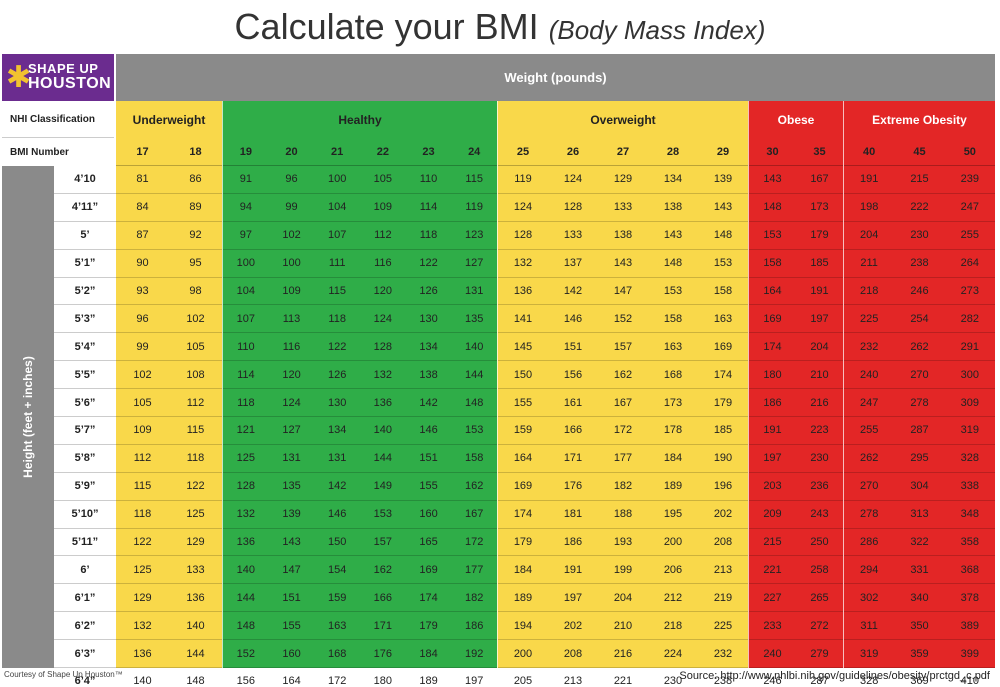  I want to click on weight-cell: 147, so click(291, 569).